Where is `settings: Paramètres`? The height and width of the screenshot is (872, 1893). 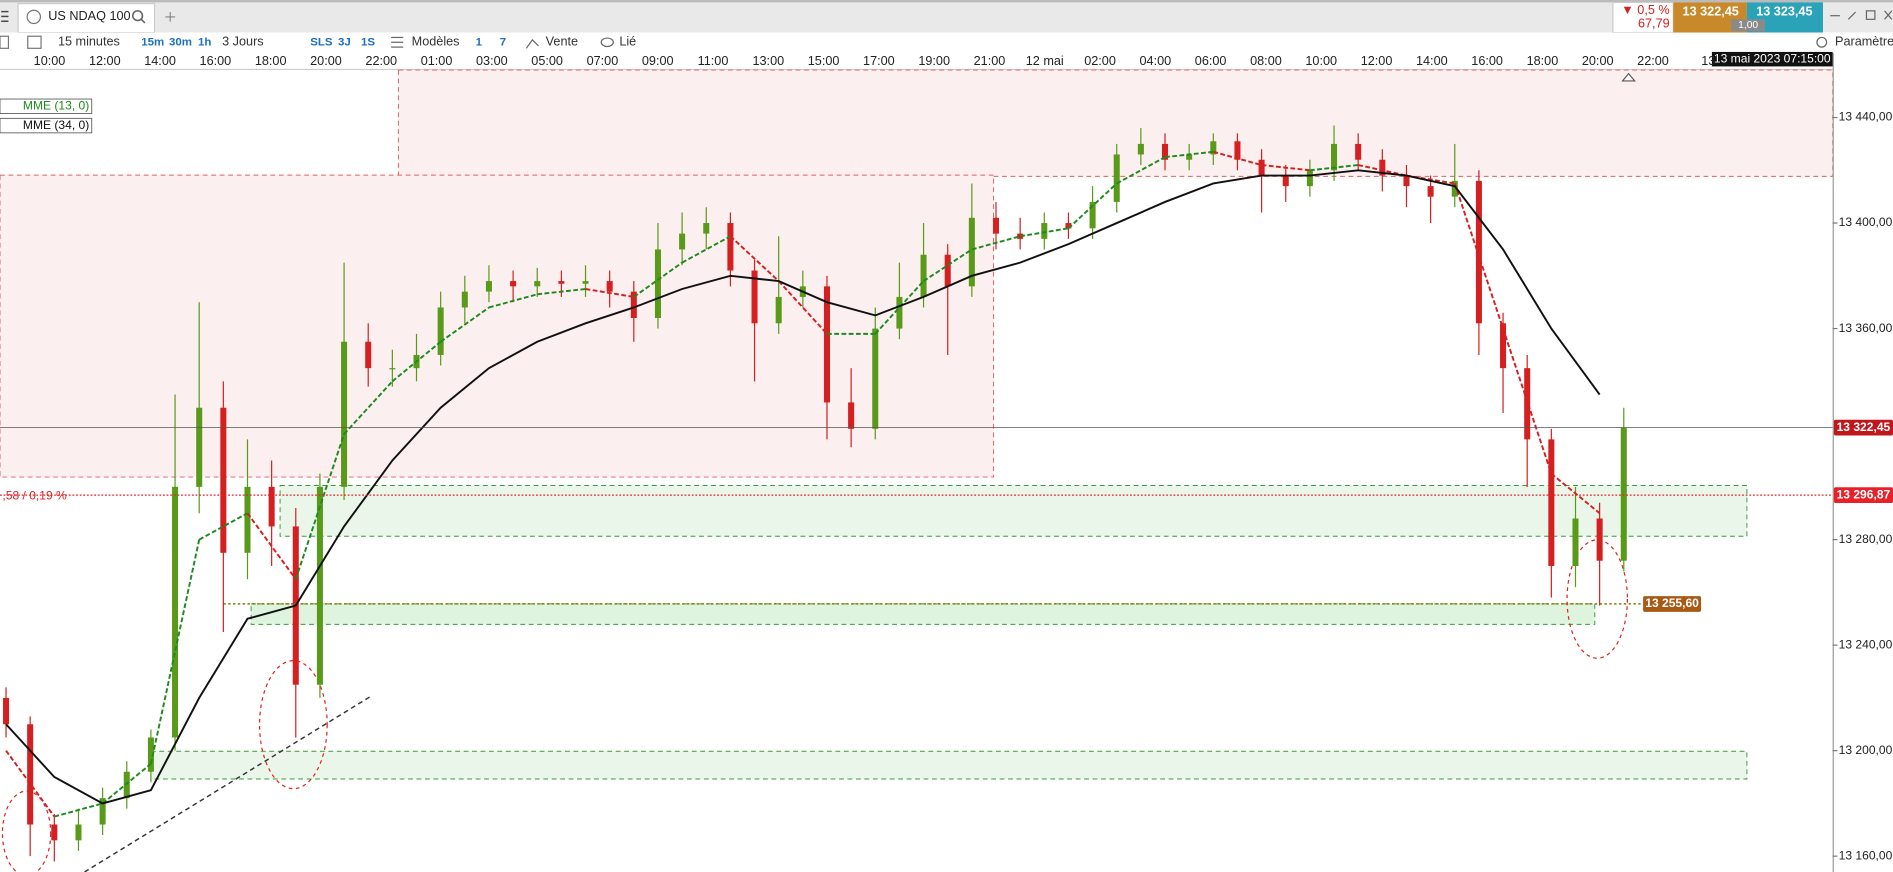
settings: Paramètres is located at coordinates (1864, 42).